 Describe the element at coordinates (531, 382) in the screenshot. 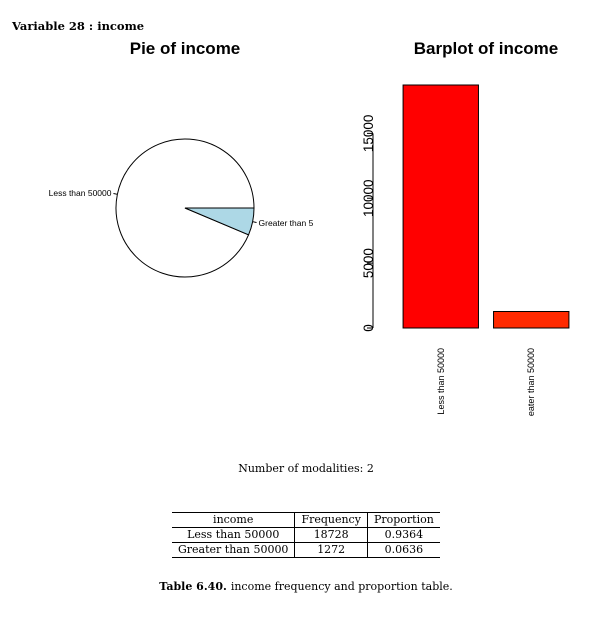

I see `bar-category-label: eater than 50000` at that location.